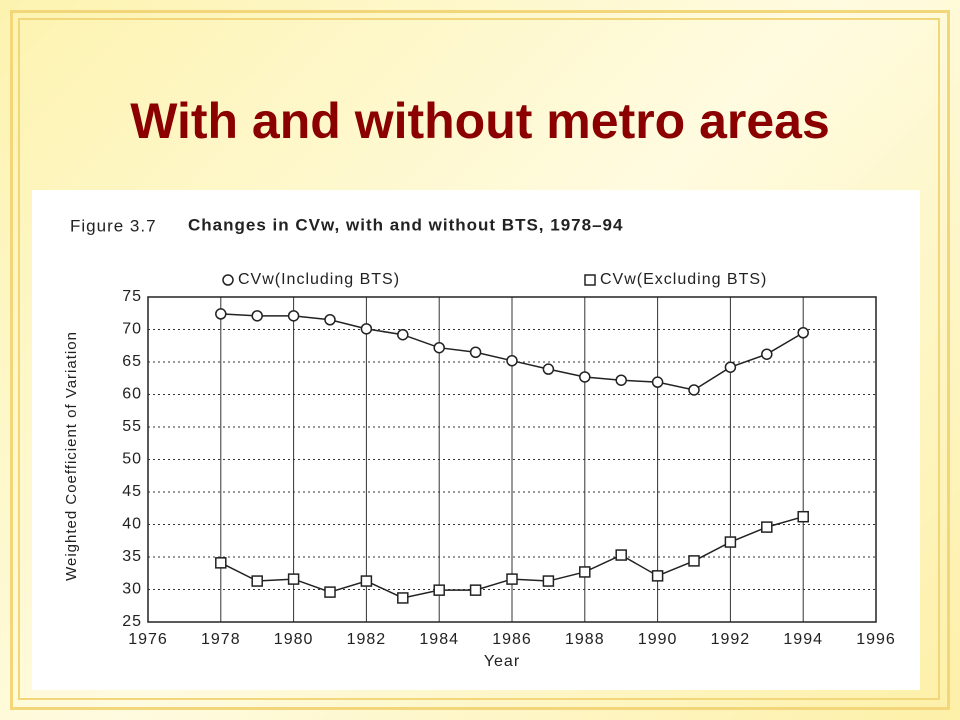 The image size is (960, 720). Describe the element at coordinates (132, 394) in the screenshot. I see `y-tick-label: 60` at that location.